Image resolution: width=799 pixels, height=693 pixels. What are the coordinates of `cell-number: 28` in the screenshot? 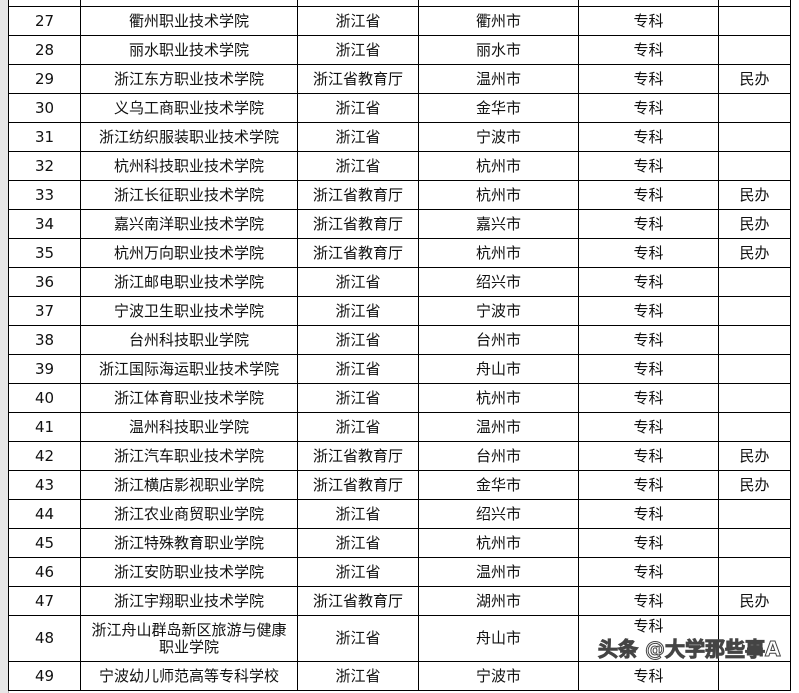 It's located at (44, 50).